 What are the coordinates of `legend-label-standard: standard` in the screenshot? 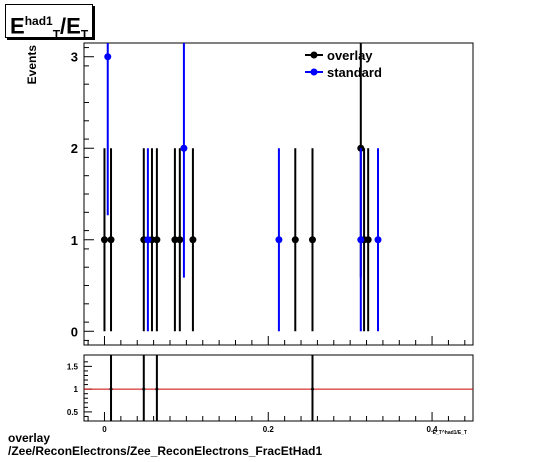 It's located at (354, 72).